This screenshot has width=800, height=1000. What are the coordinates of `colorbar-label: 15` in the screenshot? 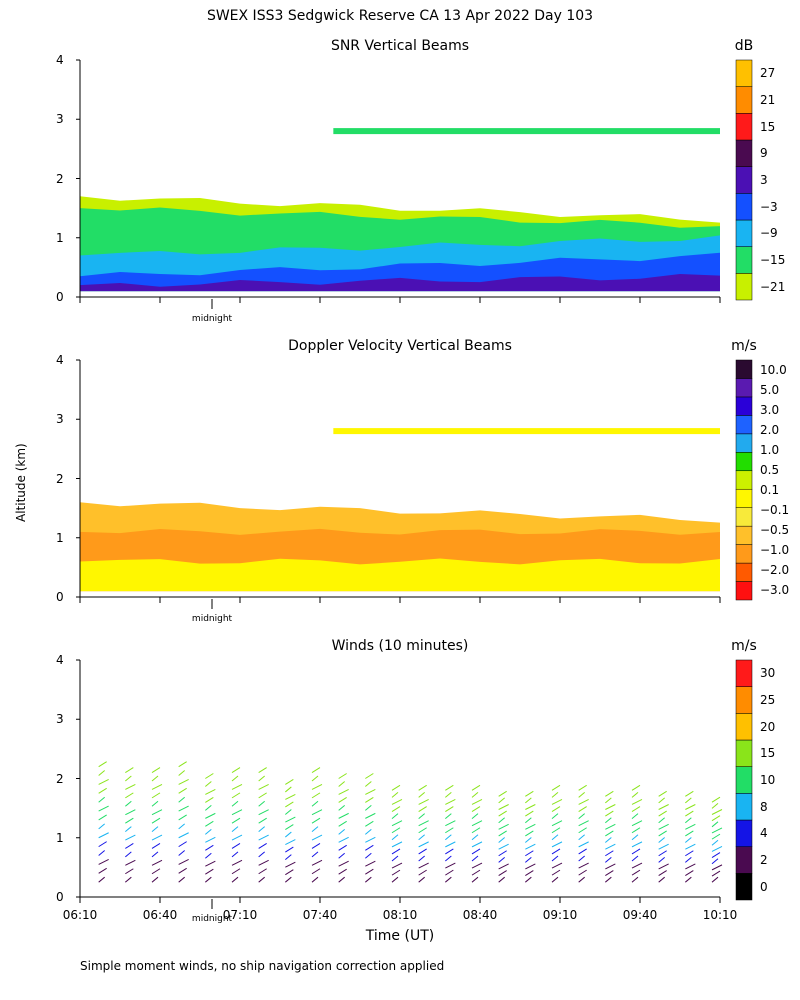 It's located at (768, 126).